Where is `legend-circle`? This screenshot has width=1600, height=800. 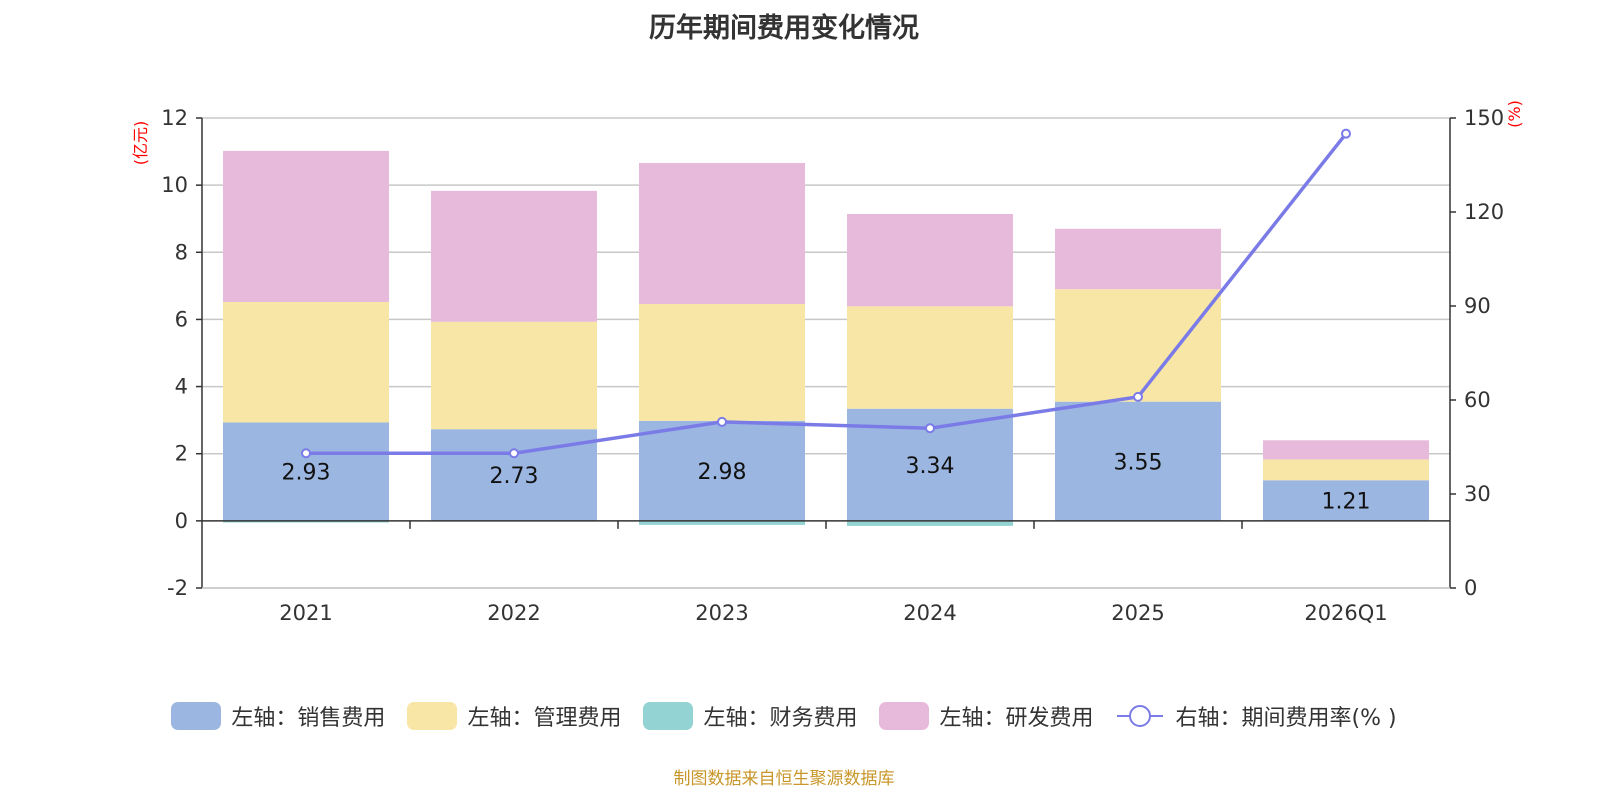 legend-circle is located at coordinates (1140, 716).